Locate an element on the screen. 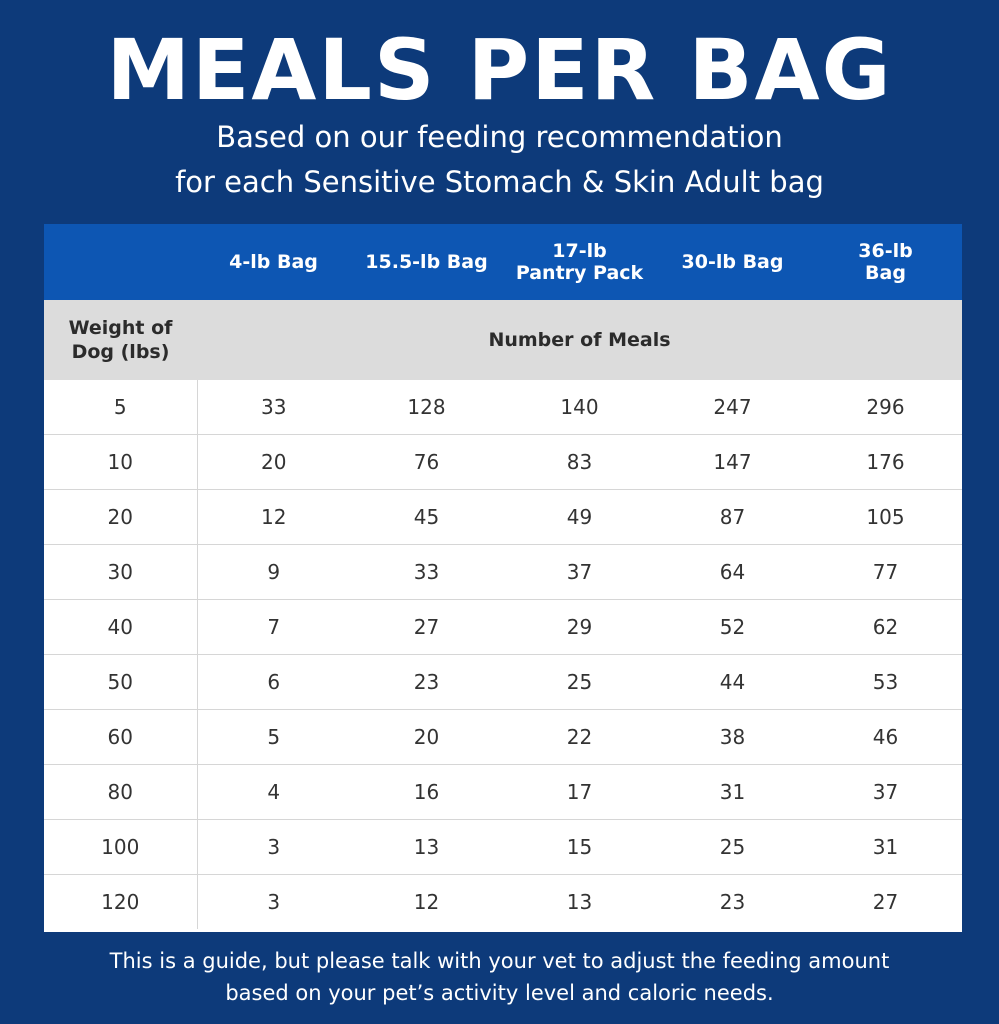 The height and width of the screenshot is (1024, 999). meals-count-cell: 6 is located at coordinates (273, 682).